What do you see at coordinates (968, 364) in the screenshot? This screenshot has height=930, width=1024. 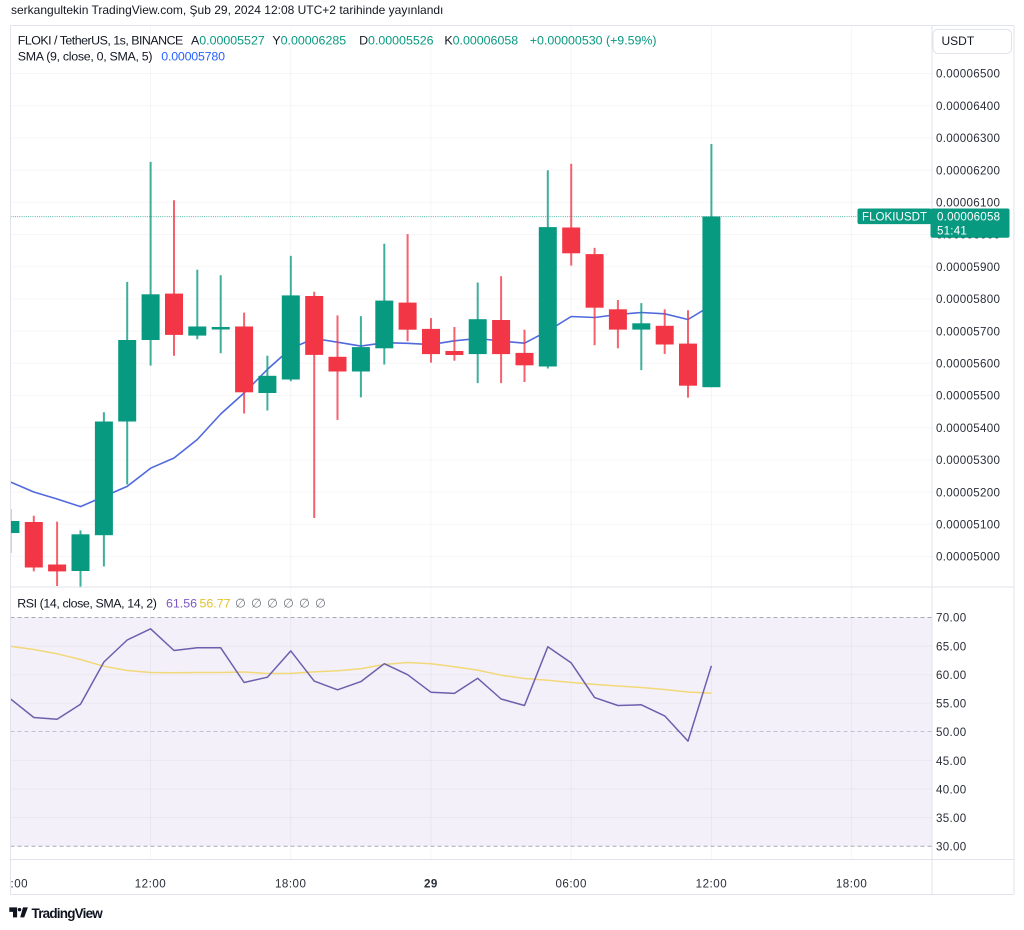 I see `svg-text: 0.00005600` at bounding box center [968, 364].